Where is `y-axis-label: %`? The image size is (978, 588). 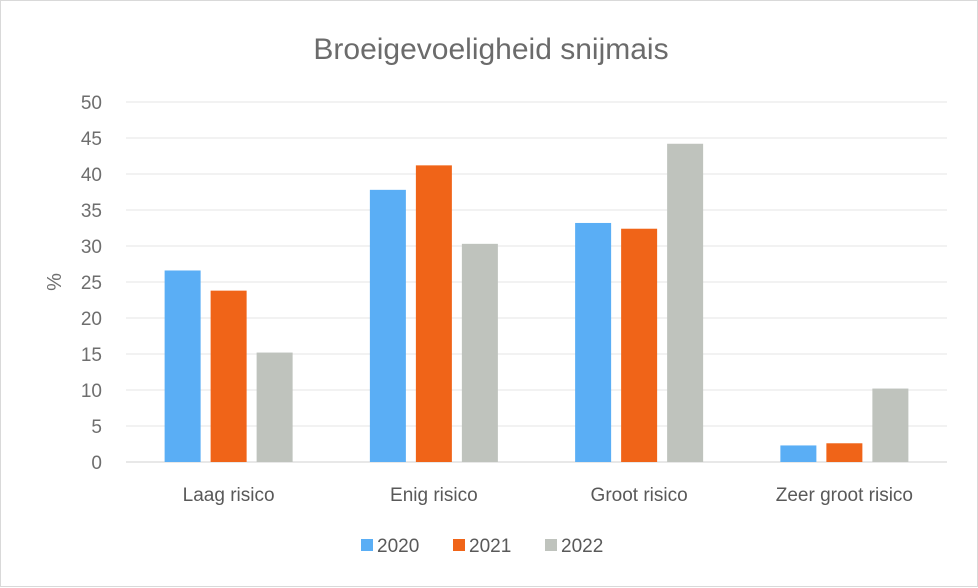 y-axis-label: % is located at coordinates (55, 282).